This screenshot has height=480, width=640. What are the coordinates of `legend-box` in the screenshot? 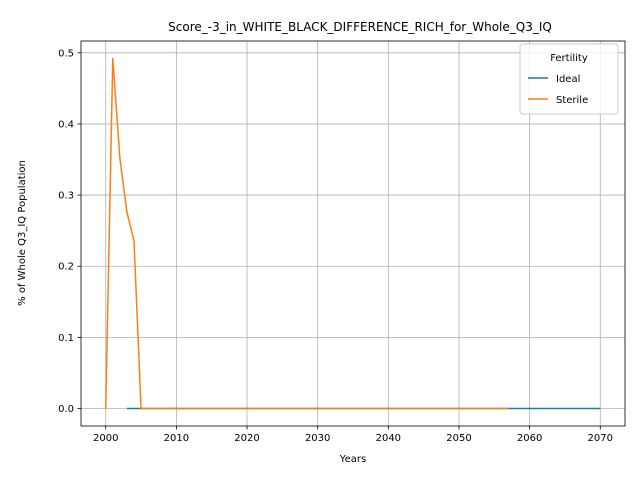 It's located at (569, 79).